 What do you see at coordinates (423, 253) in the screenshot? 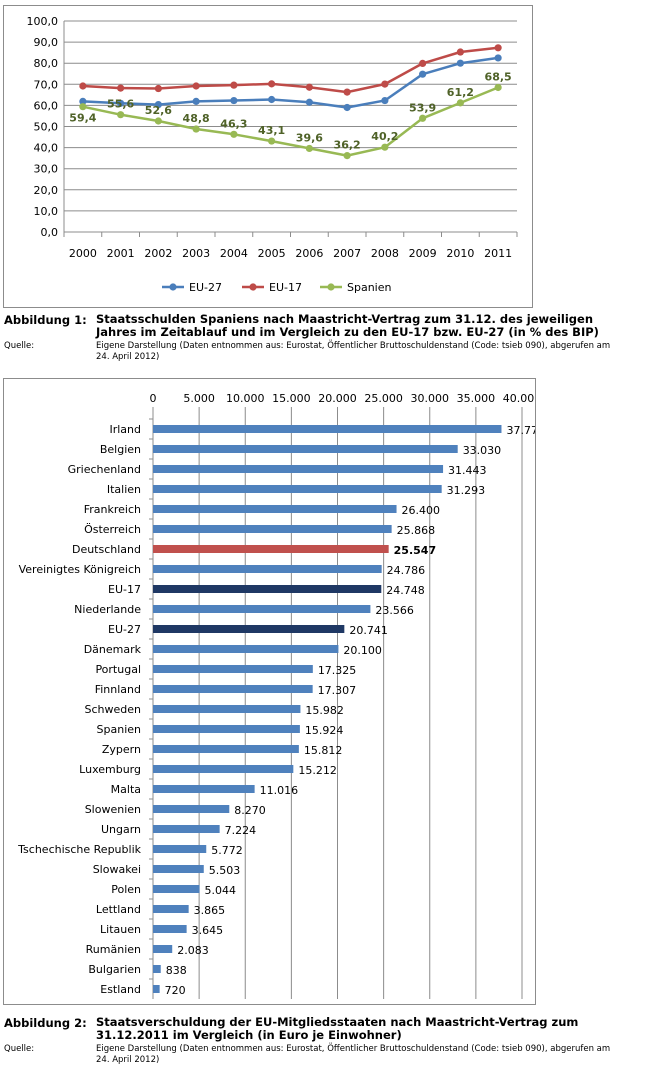
I see `x-tick-label: 2009` at bounding box center [423, 253].